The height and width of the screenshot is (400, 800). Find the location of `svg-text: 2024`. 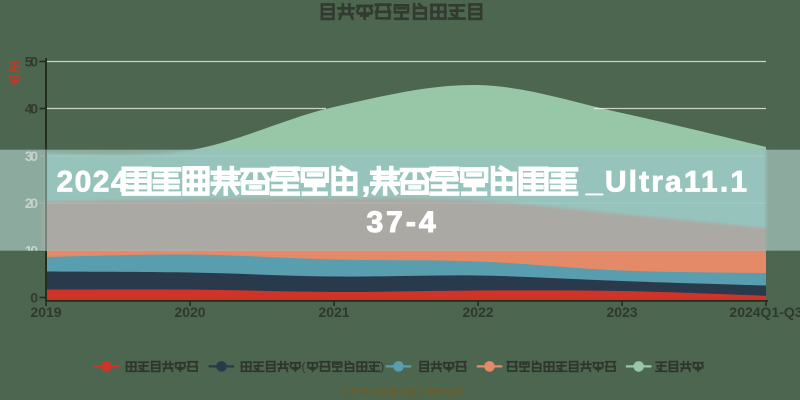

svg-text: 2024 is located at coordinates (92, 182).